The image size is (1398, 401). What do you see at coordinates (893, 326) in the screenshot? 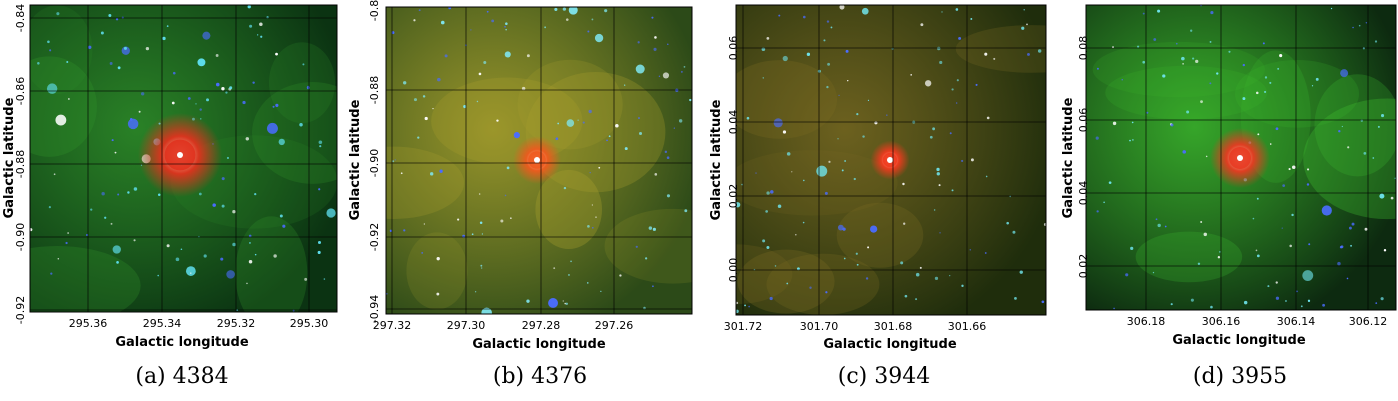
I see `panel-c-x-tick-label: 301.68` at bounding box center [893, 326].